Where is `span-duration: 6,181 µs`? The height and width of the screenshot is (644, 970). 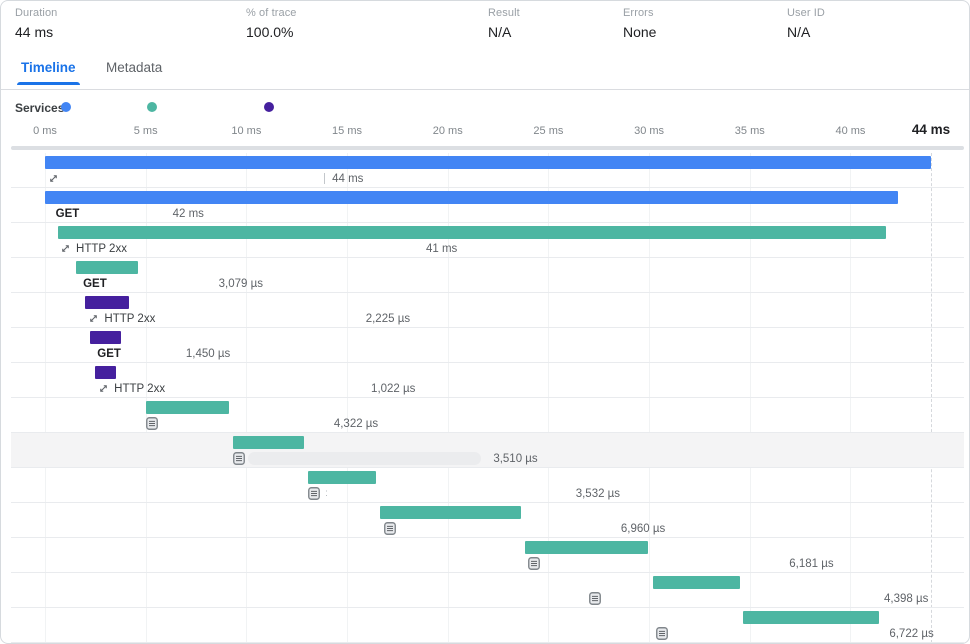
span-duration: 6,181 µs is located at coordinates (811, 563).